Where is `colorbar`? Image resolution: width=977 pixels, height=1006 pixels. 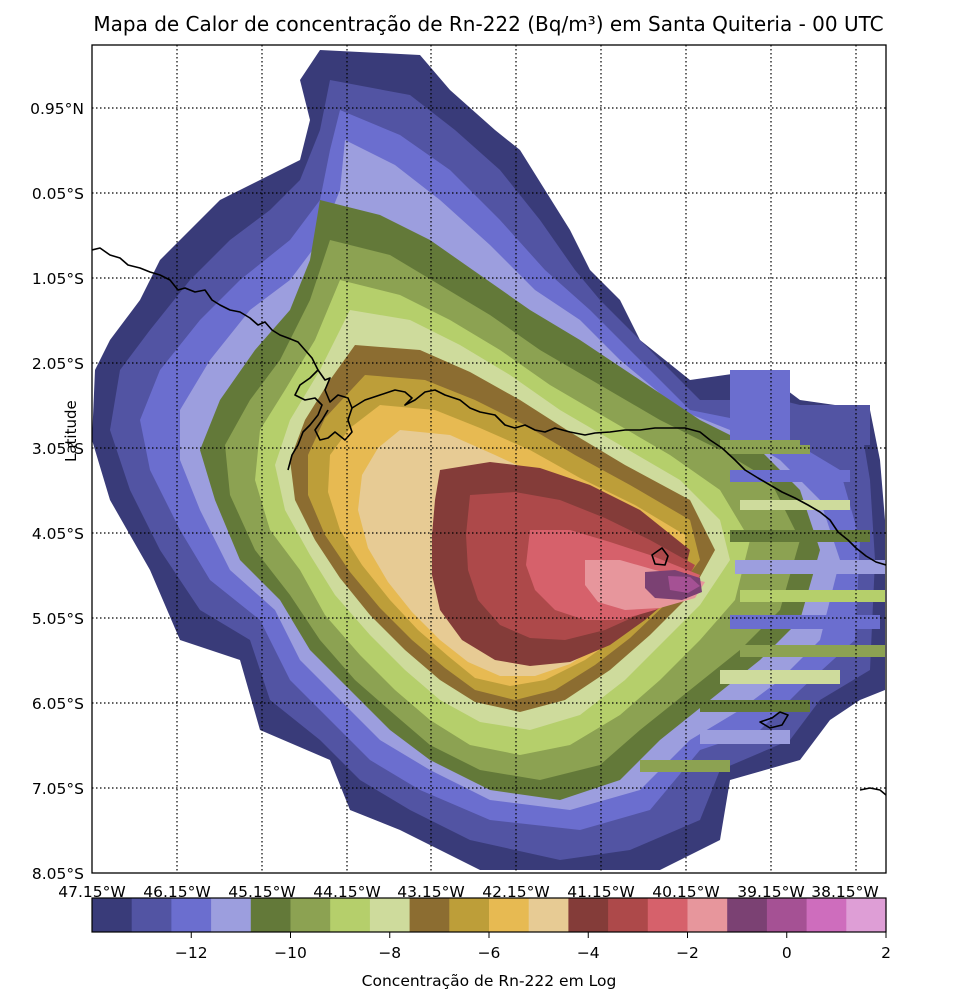
colorbar is located at coordinates (489, 915).